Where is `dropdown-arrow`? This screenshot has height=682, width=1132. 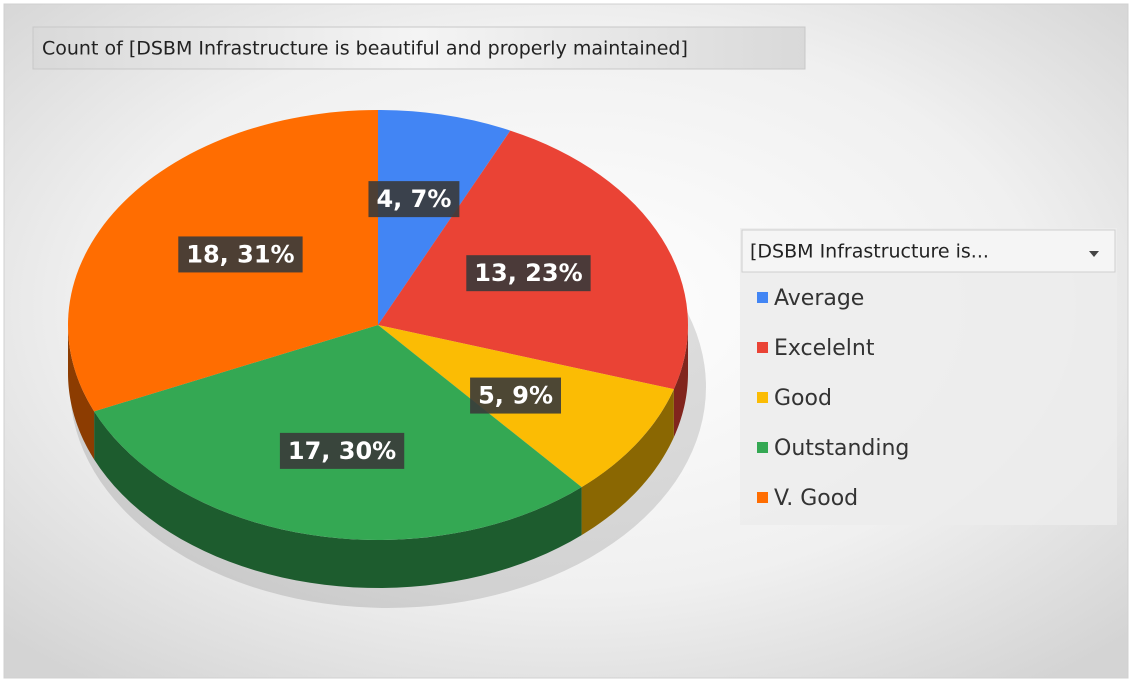
dropdown-arrow is located at coordinates (1094, 254).